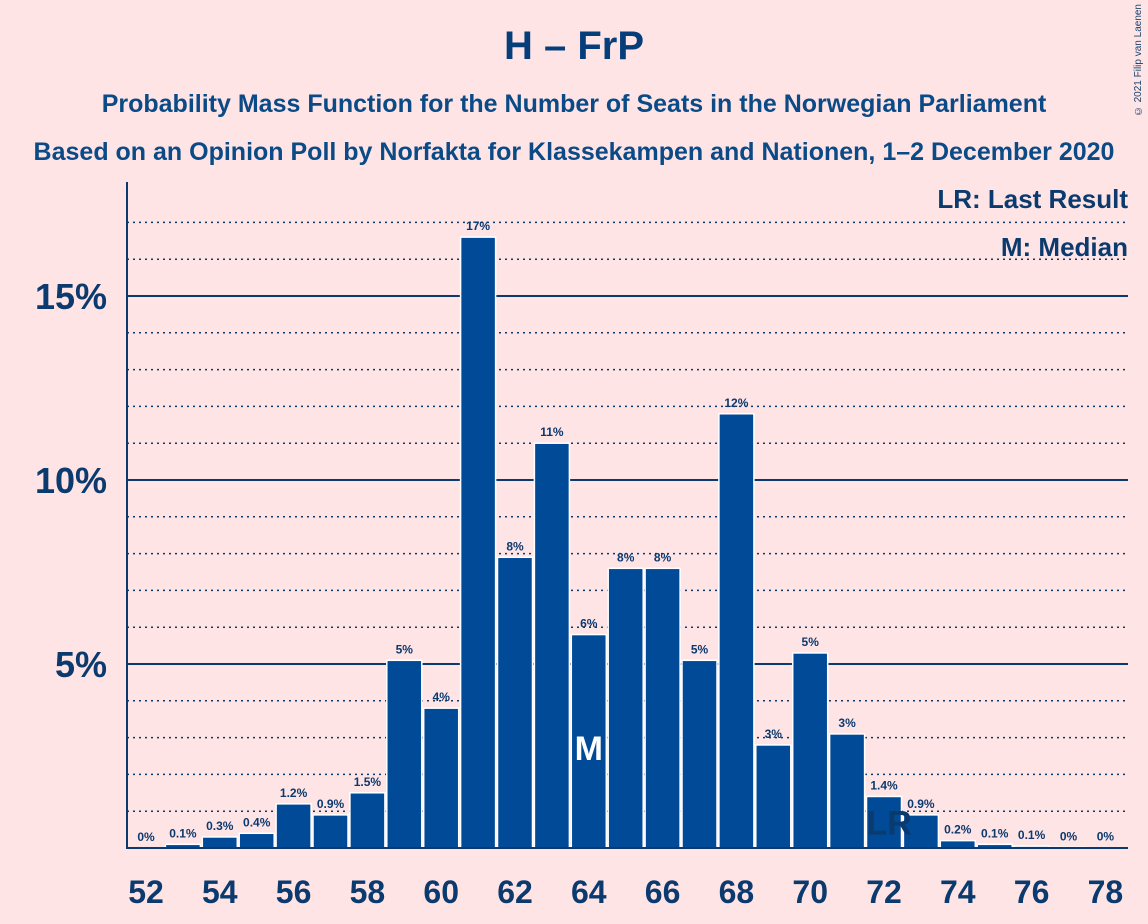  I want to click on x-tick-label: 74, so click(958, 892).